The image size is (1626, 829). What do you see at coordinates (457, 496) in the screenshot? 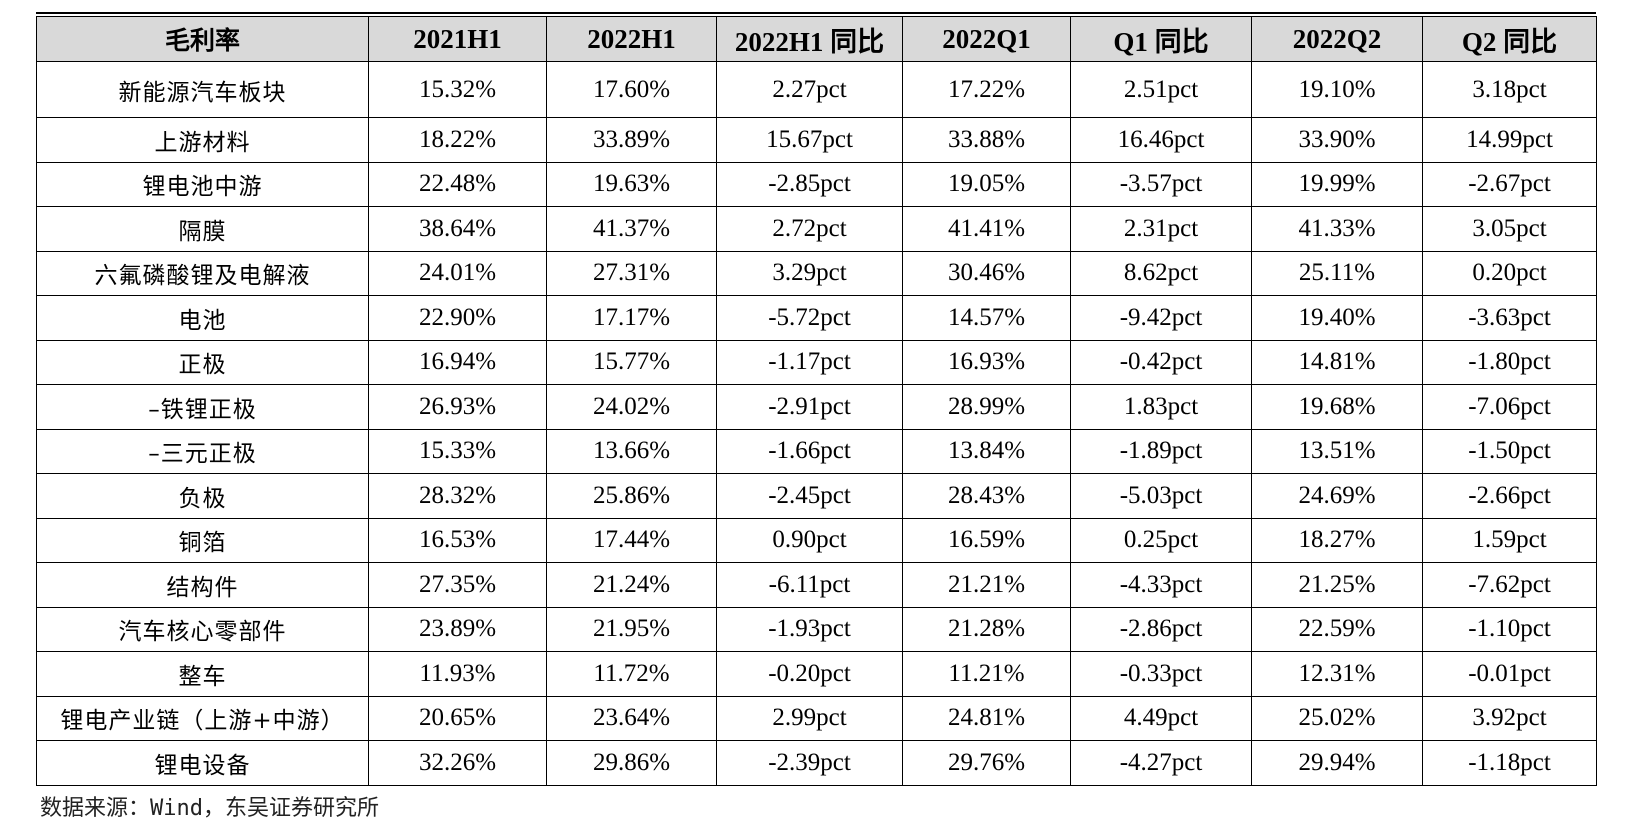
I see `table-cell: 28.32%` at bounding box center [457, 496].